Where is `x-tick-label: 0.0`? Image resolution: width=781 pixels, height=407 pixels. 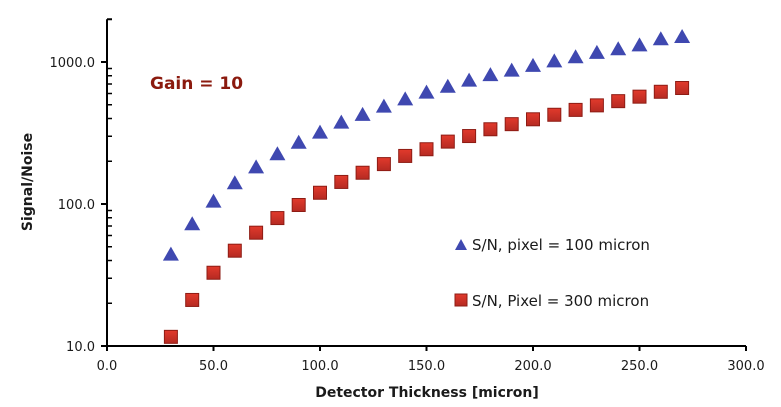
x-tick-label: 0.0 is located at coordinates (107, 366).